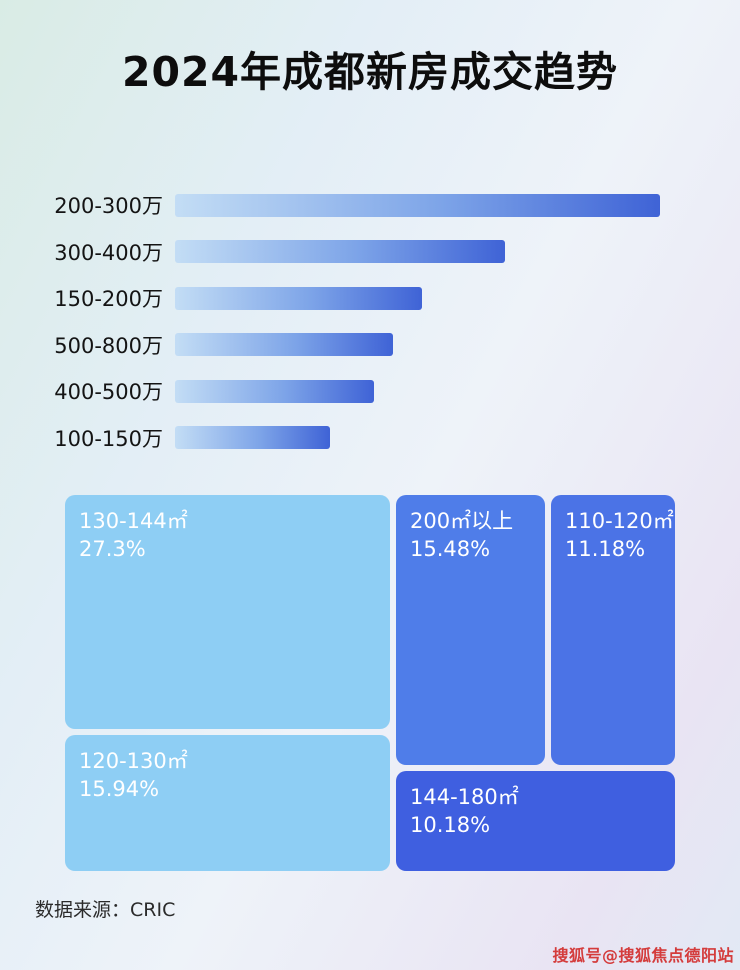 Image resolution: width=740 pixels, height=970 pixels. I want to click on treemap-block-label: 120-130㎡, so click(133, 761).